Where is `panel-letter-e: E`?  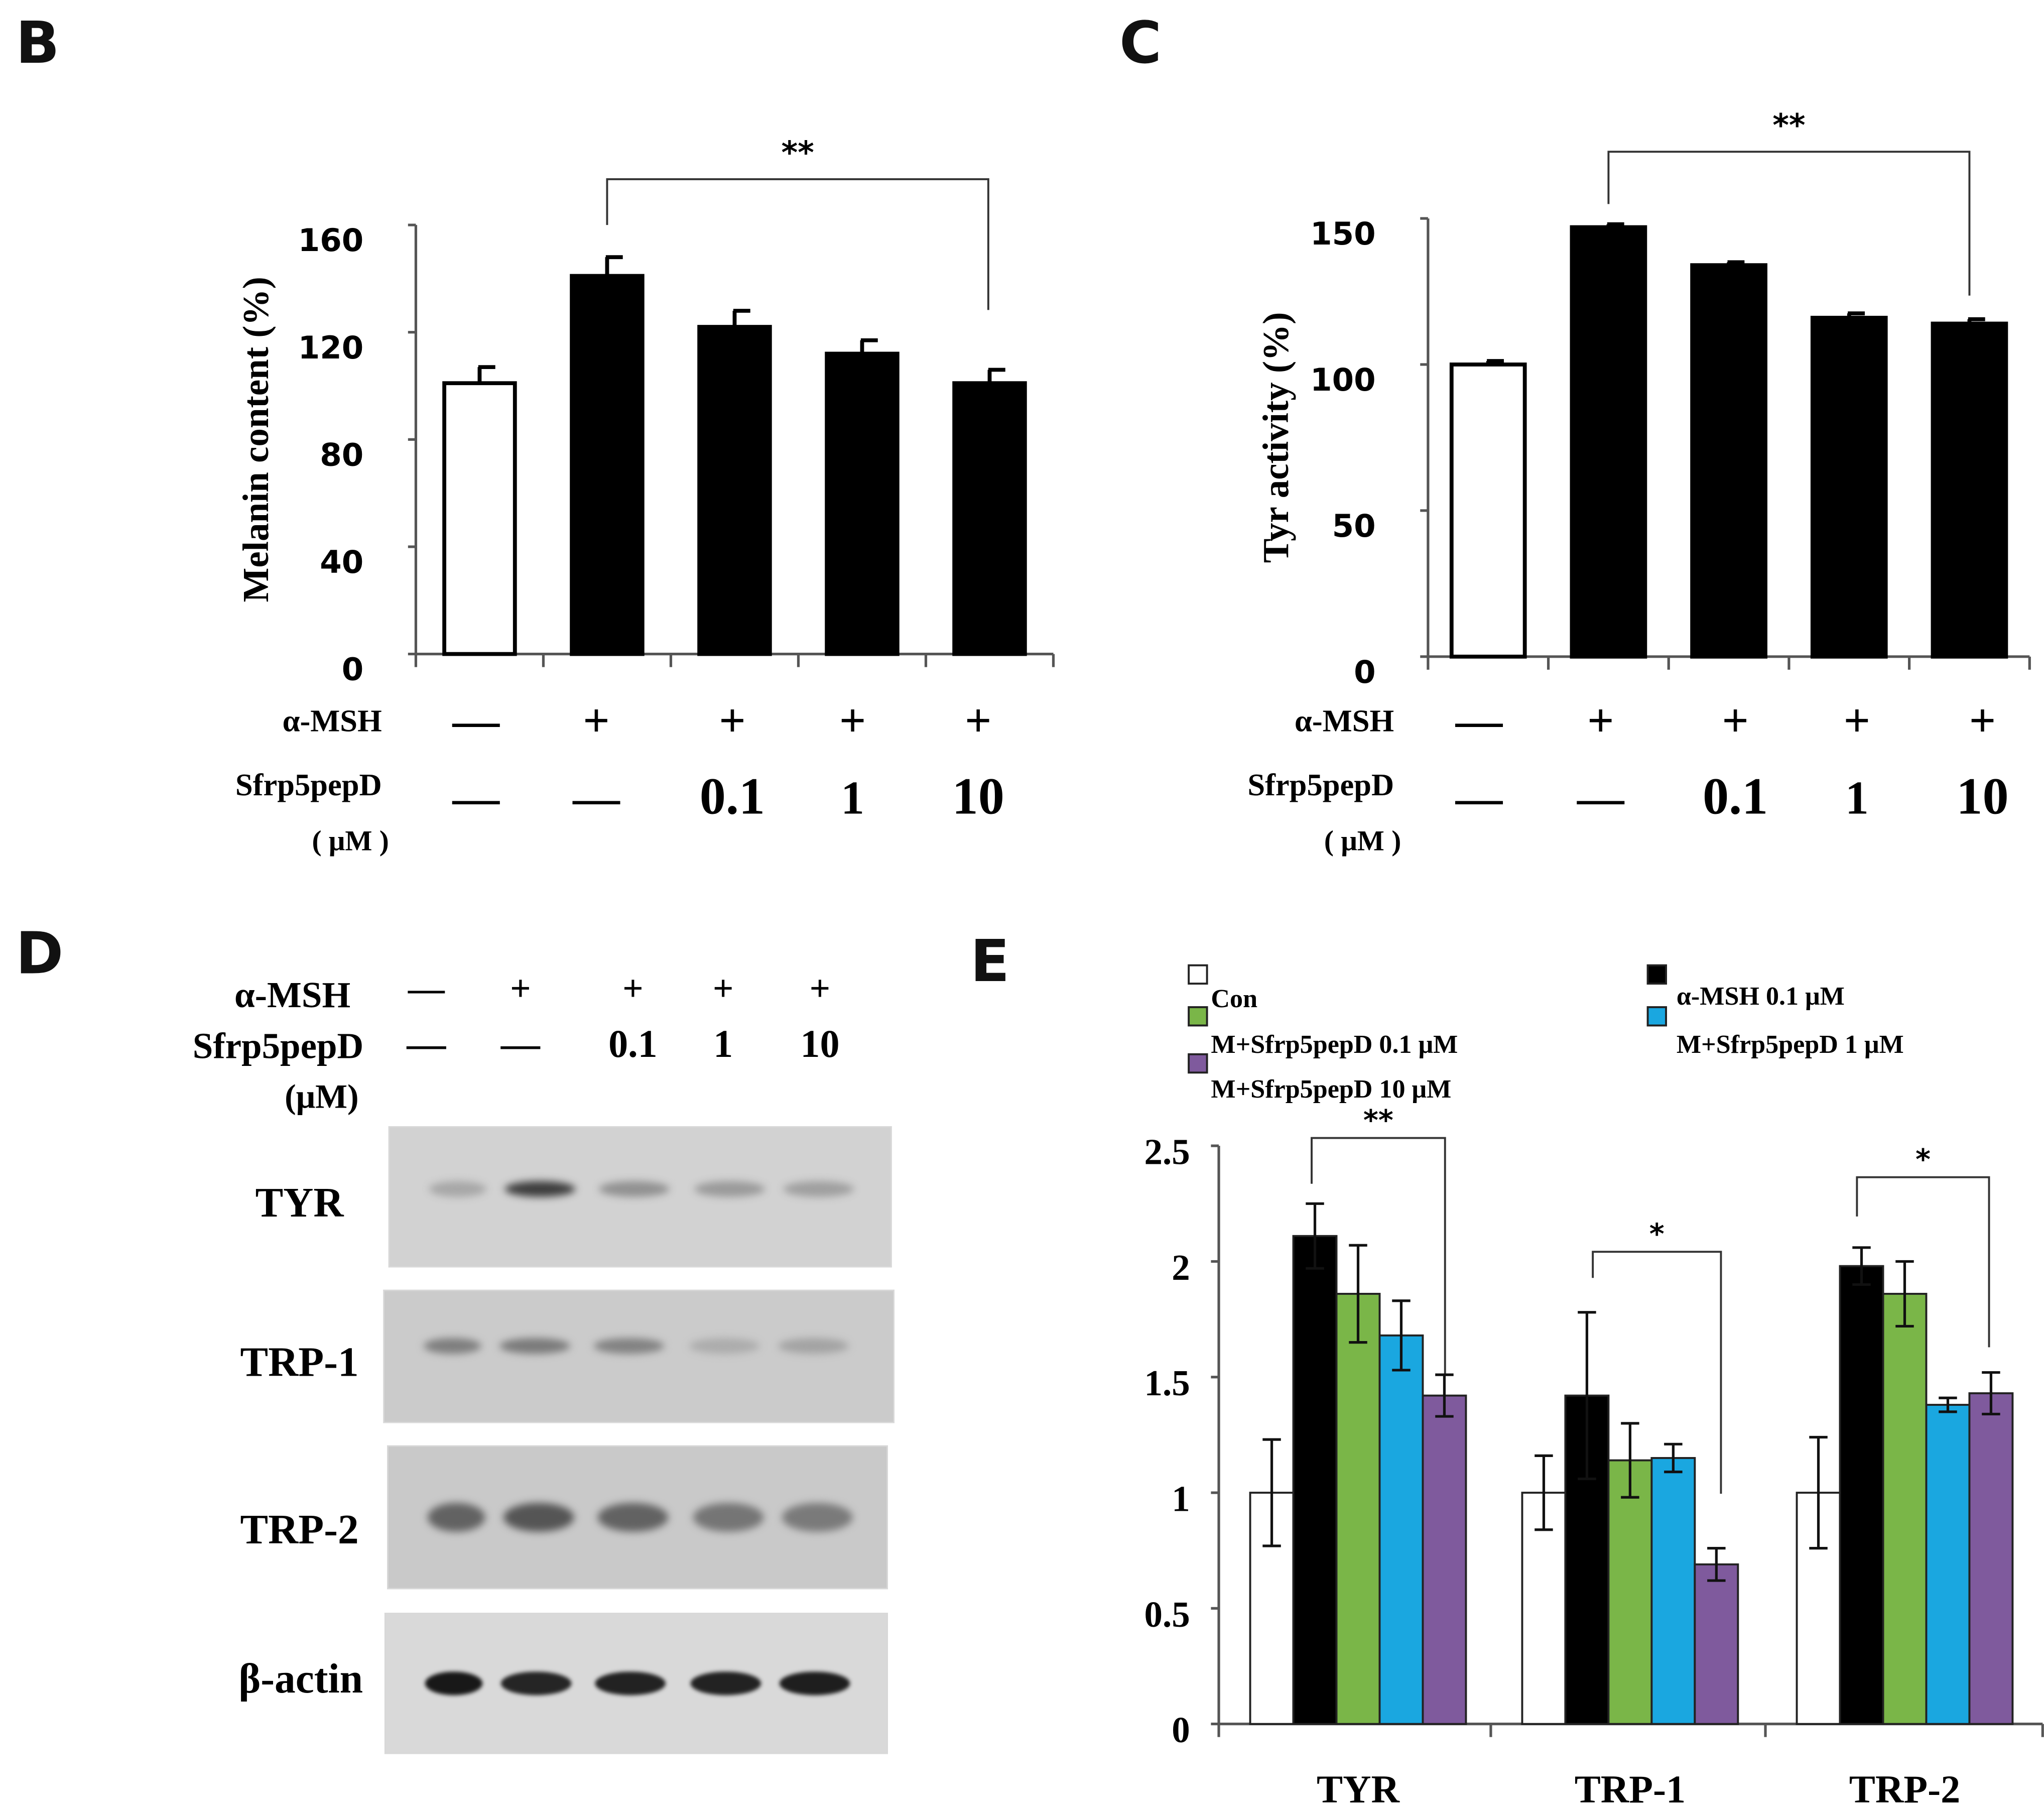 panel-letter-e: E is located at coordinates (990, 962).